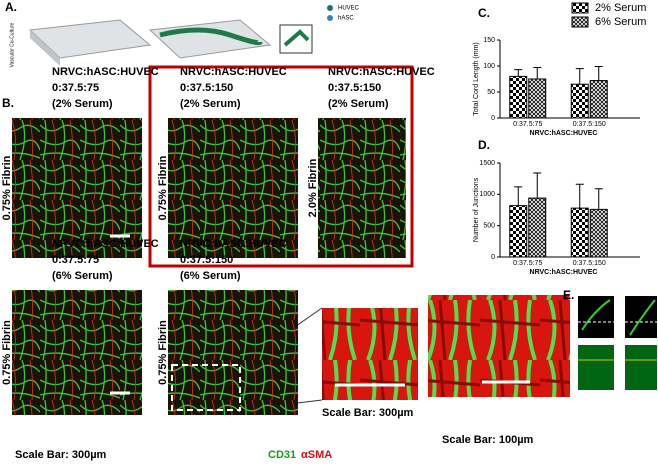  Describe the element at coordinates (489, 40) in the screenshot. I see `y-tick-label: 150` at that location.